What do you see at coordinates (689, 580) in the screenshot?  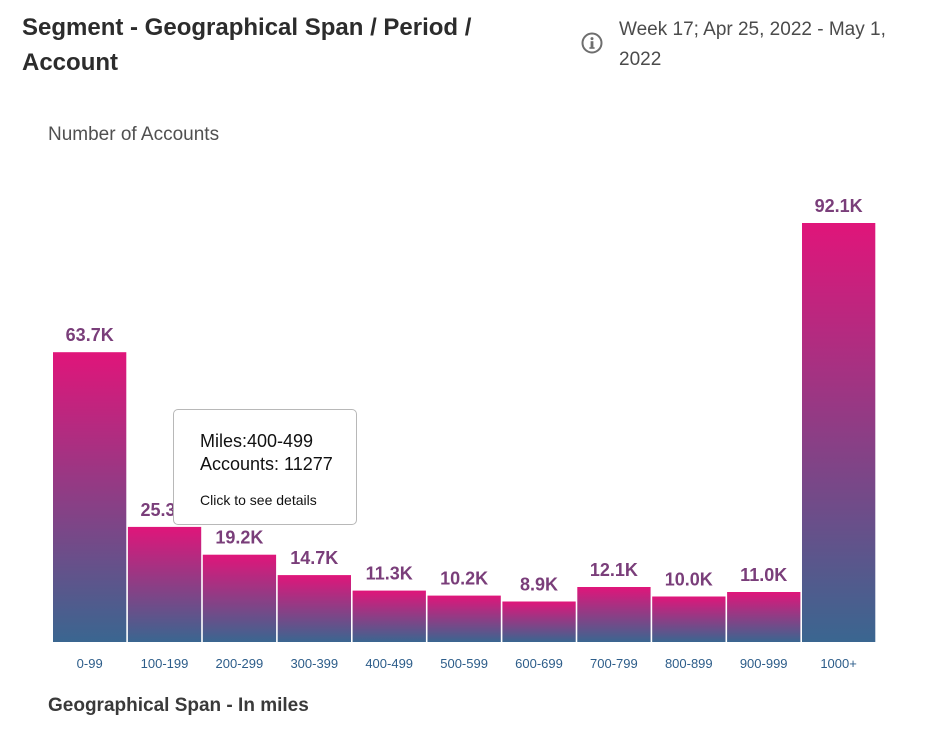 I see `value-label-800-899: 10.0K` at bounding box center [689, 580].